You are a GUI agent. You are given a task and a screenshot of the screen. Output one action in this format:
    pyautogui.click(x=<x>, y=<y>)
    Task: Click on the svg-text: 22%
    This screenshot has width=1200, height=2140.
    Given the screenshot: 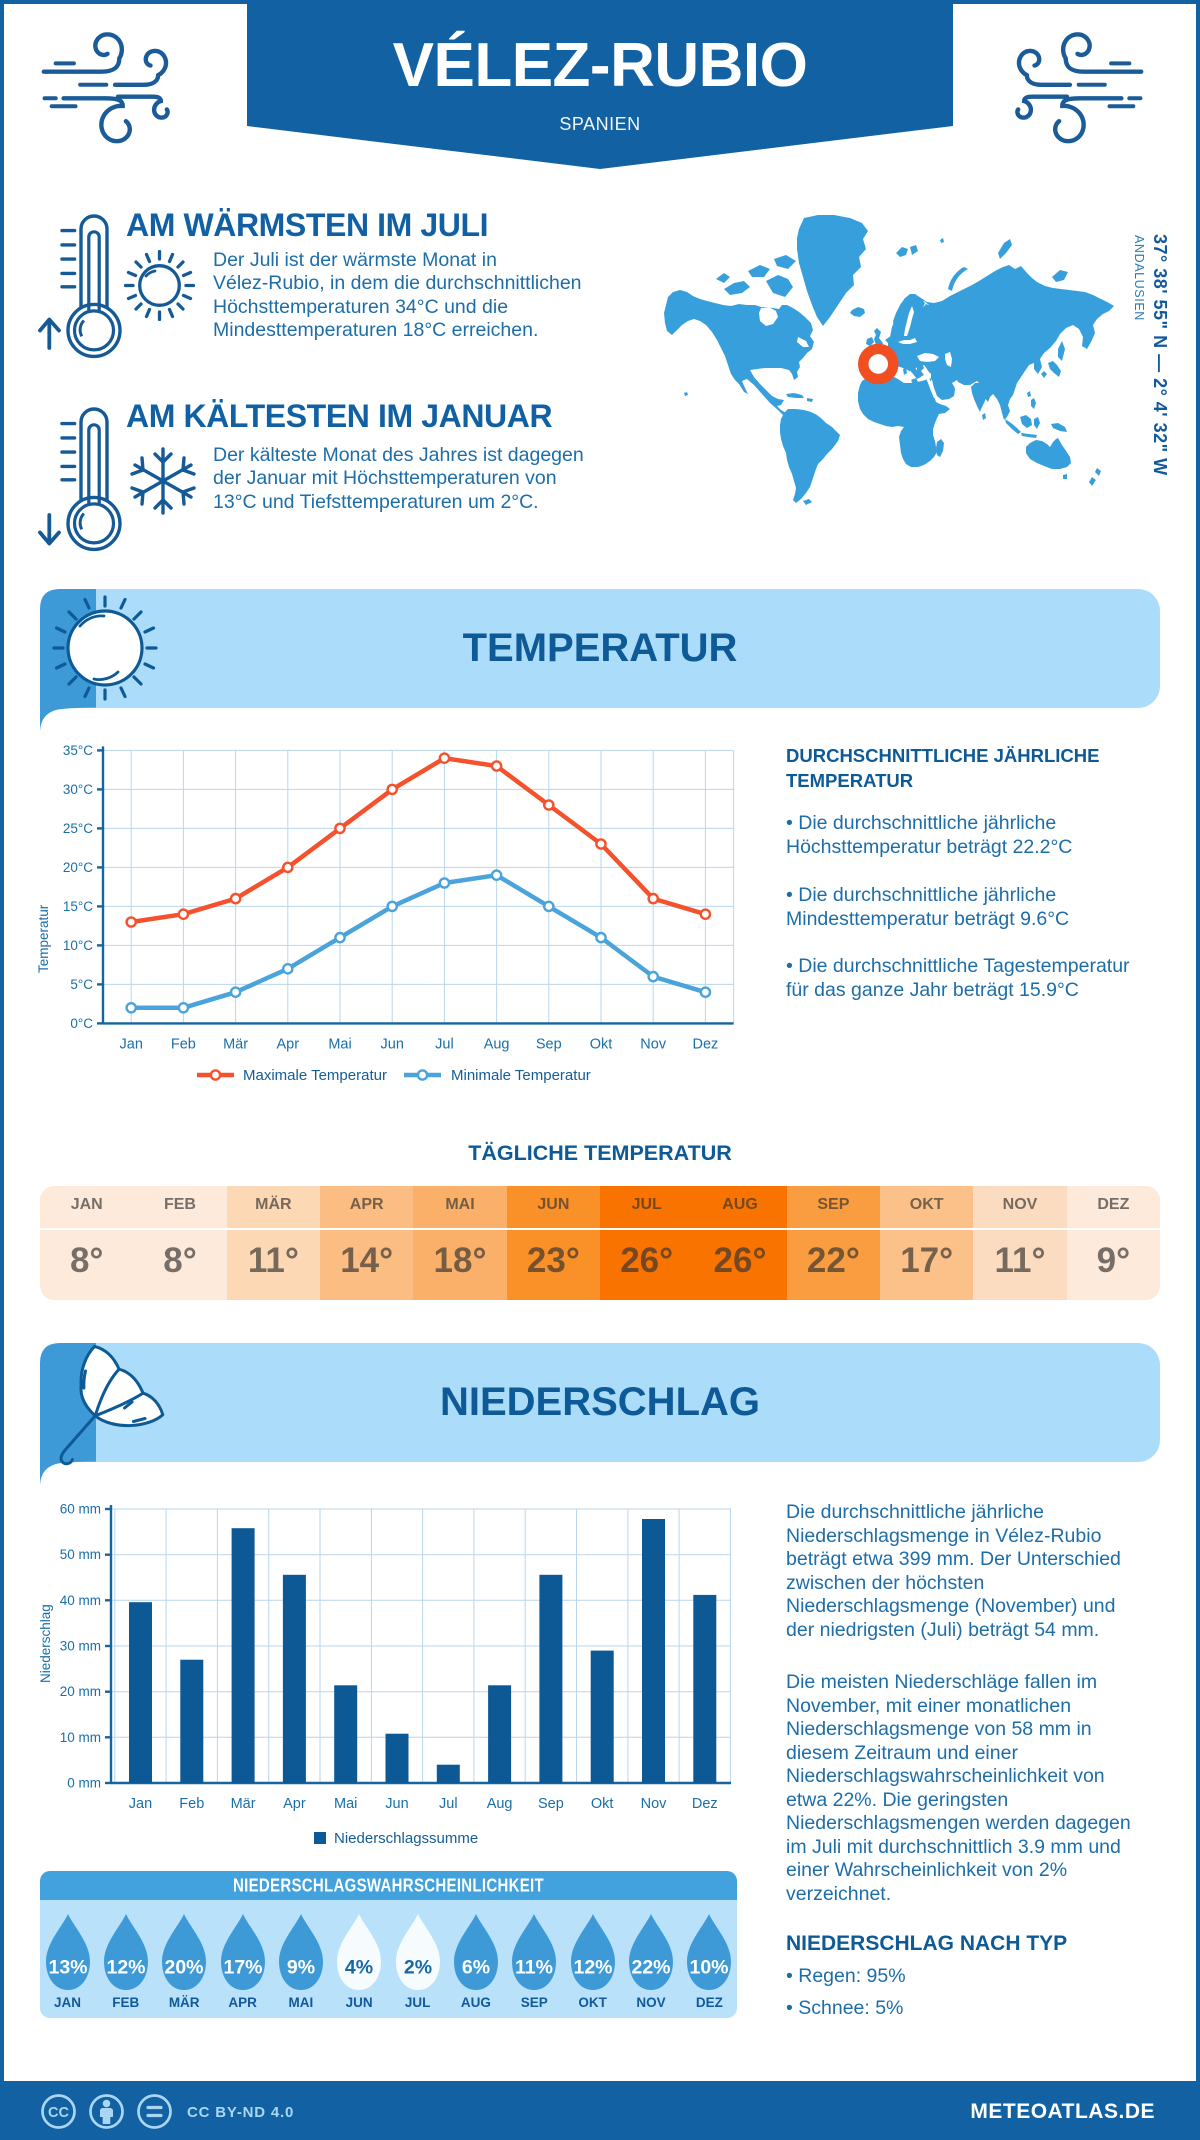 What is the action you would take?
    pyautogui.click(x=650, y=1968)
    